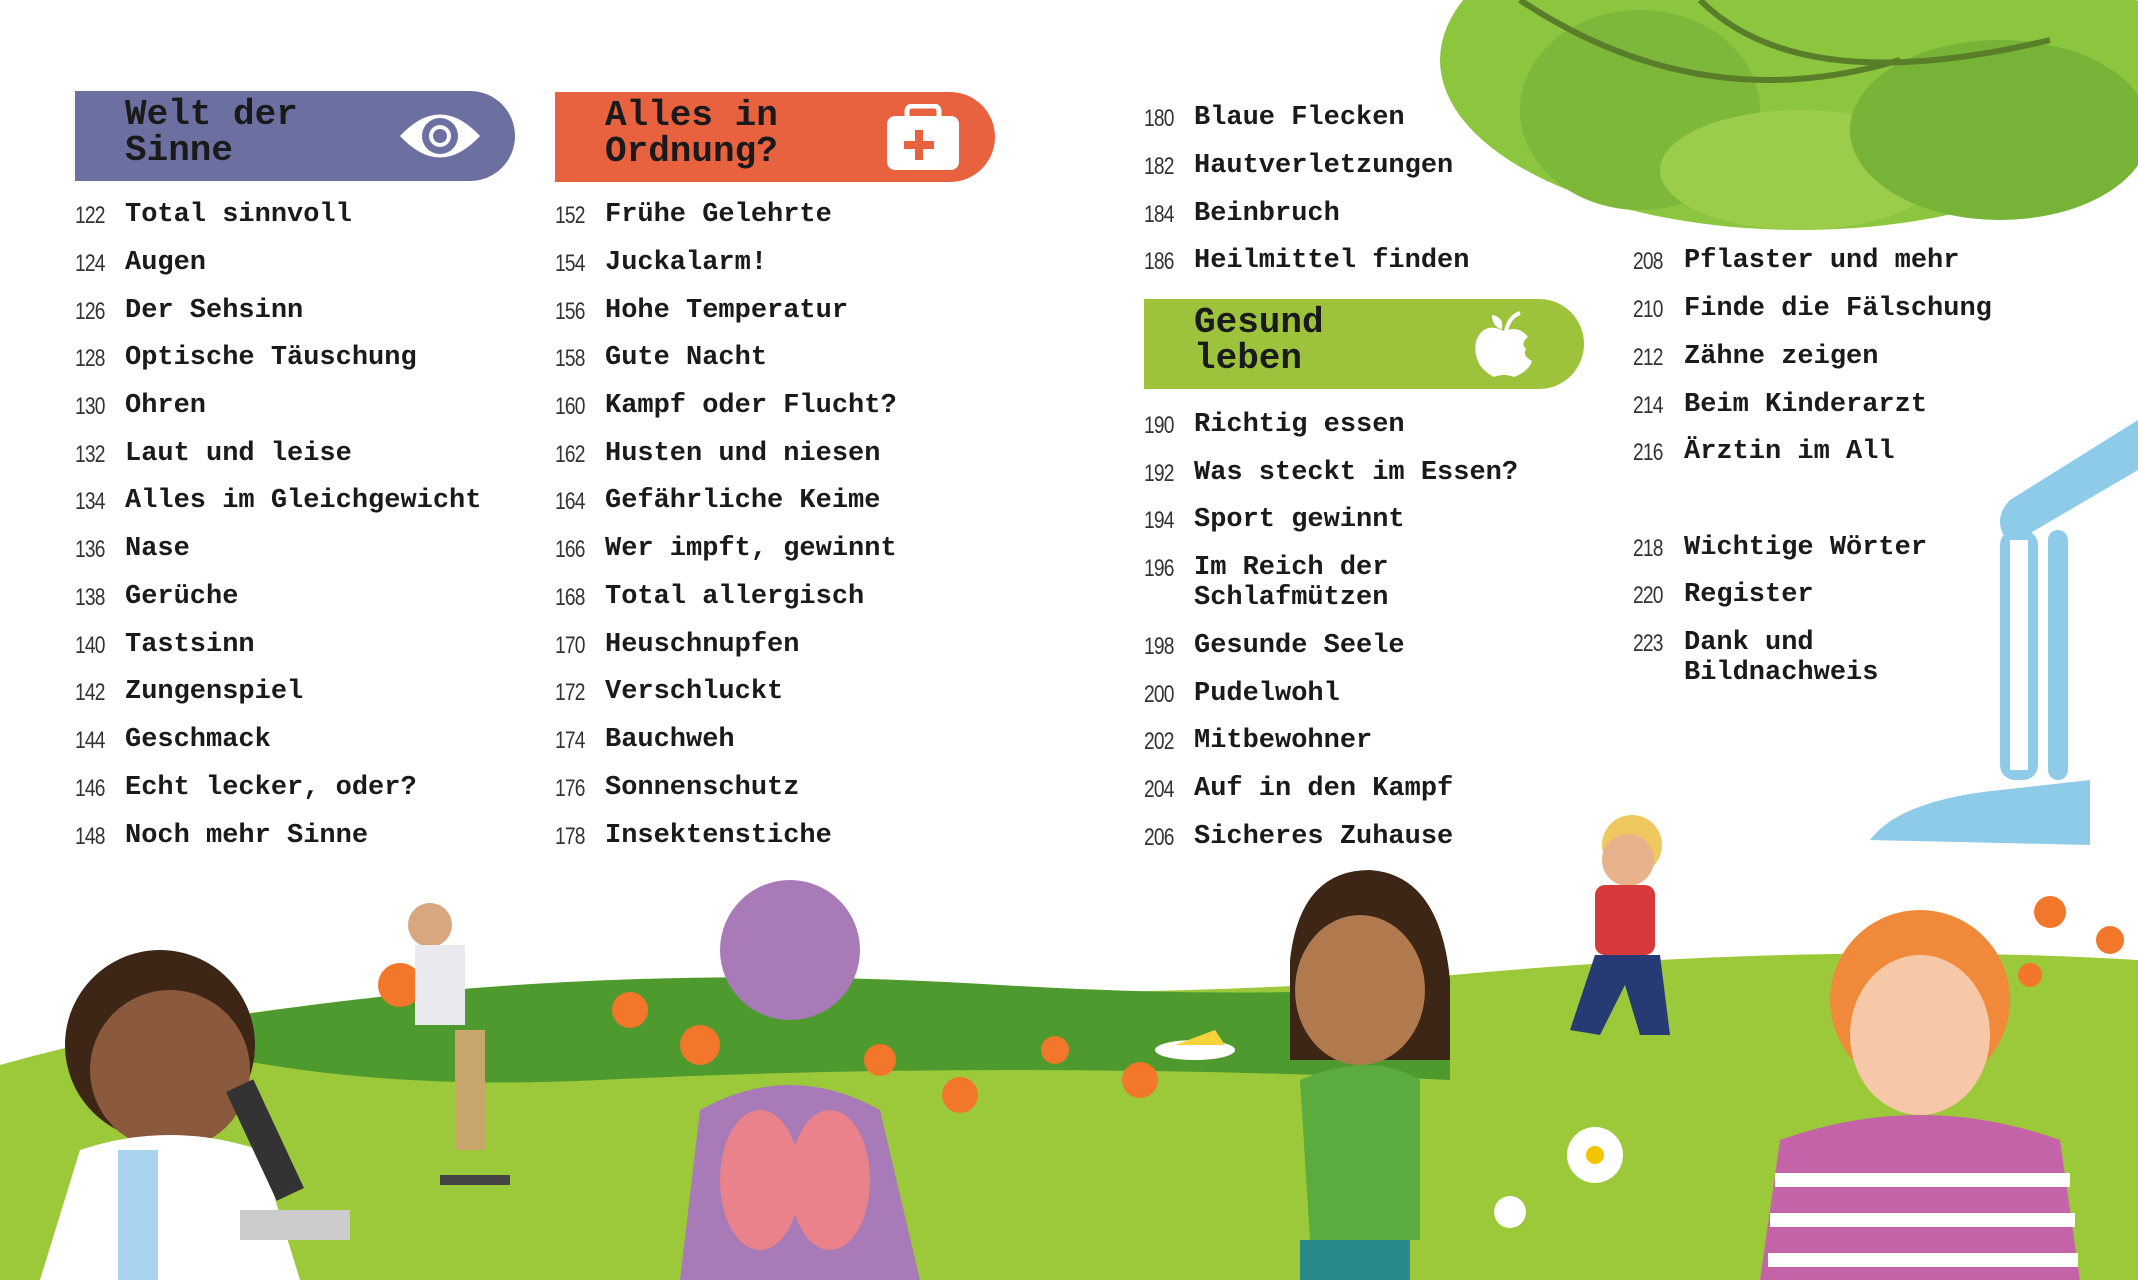 The height and width of the screenshot is (1280, 2138). I want to click on section-title: Alles in Ordnung?, so click(691, 133).